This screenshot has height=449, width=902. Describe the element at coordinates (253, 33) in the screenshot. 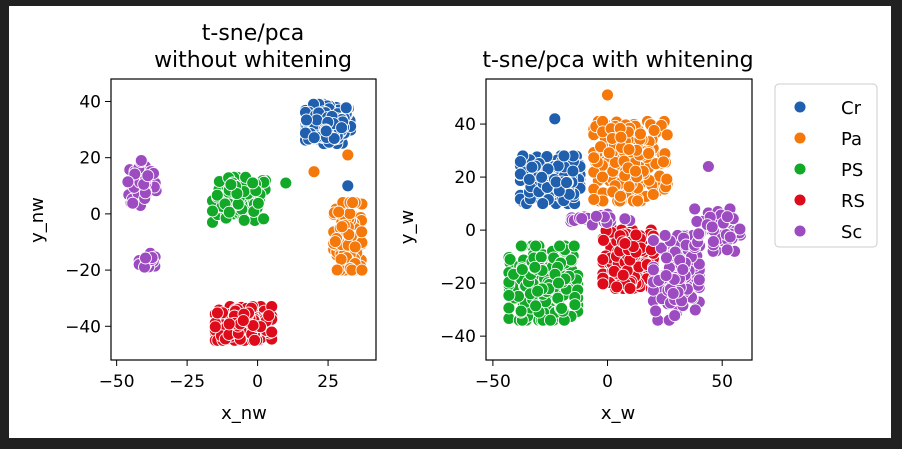

I see `chart-title-line-1: t-sne/pca` at that location.